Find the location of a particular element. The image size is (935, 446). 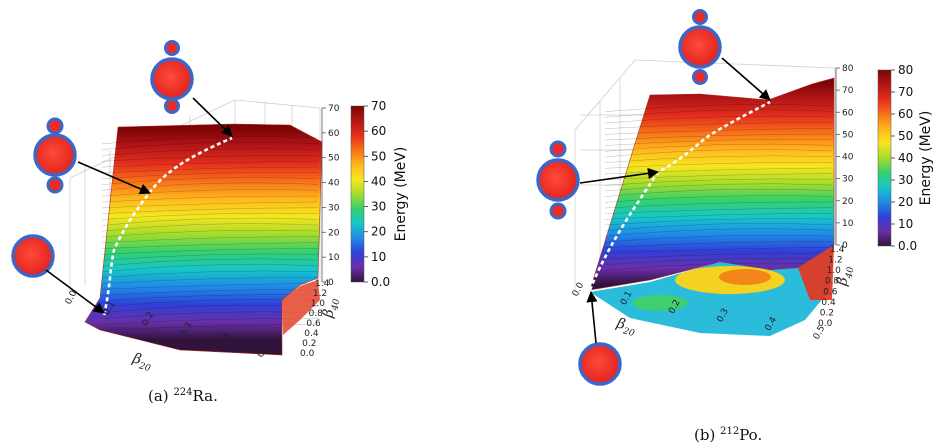

panel-b-z-axis: 0 10 20 30 40 50 60 70 80 is located at coordinates (844, 157).